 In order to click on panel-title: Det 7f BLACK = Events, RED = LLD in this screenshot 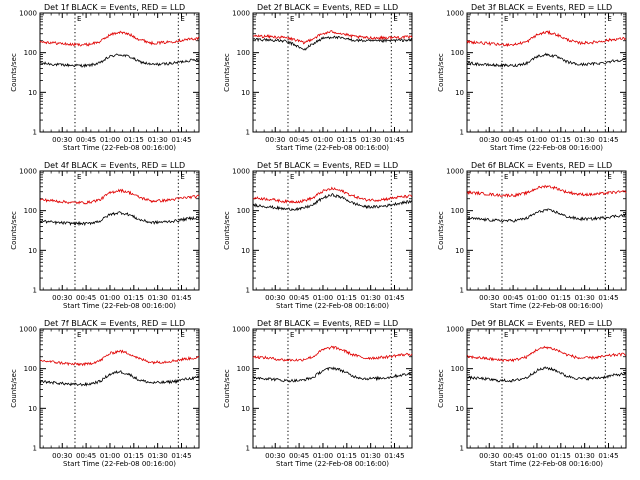, I will do `click(114, 323)`.